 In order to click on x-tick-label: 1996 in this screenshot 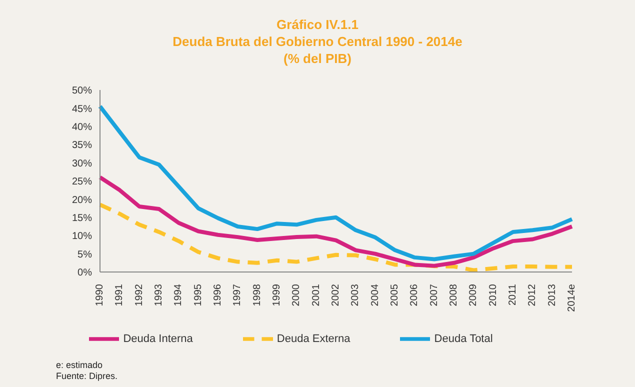, I will do `click(218, 295)`.